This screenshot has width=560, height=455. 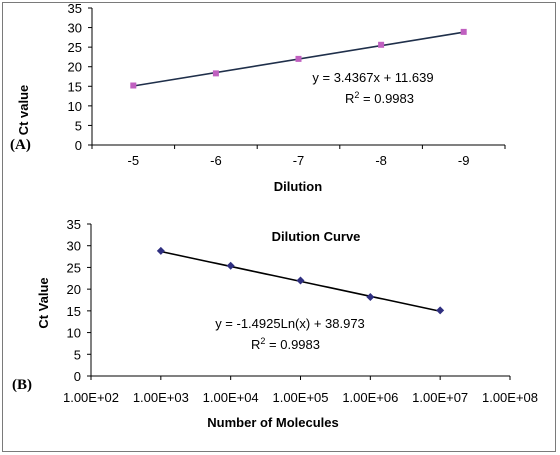 What do you see at coordinates (80, 77) in the screenshot?
I see `chart-a-y-ticks: 0 5 10 15 20 25 30 35` at bounding box center [80, 77].